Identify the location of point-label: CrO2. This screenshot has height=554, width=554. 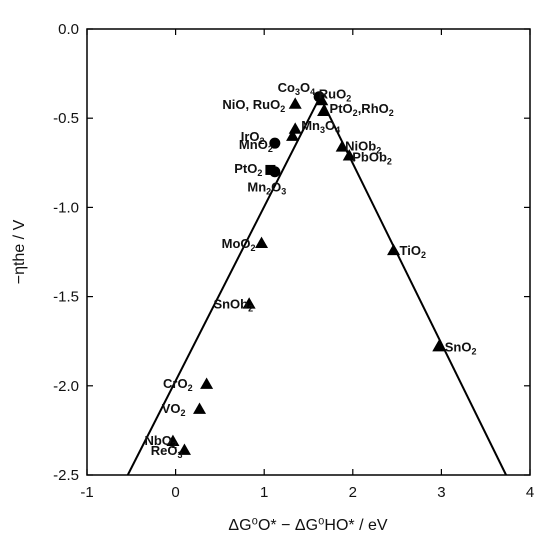
(178, 384).